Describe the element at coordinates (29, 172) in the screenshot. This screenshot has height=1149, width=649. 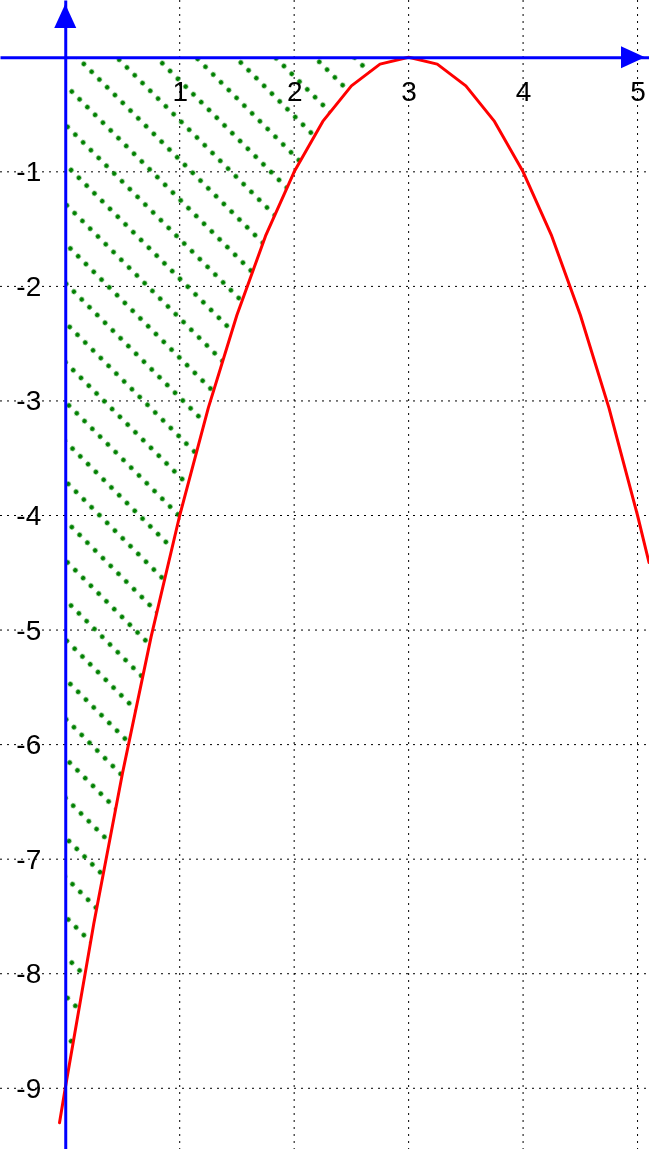
I see `y-tick-label: -1` at that location.